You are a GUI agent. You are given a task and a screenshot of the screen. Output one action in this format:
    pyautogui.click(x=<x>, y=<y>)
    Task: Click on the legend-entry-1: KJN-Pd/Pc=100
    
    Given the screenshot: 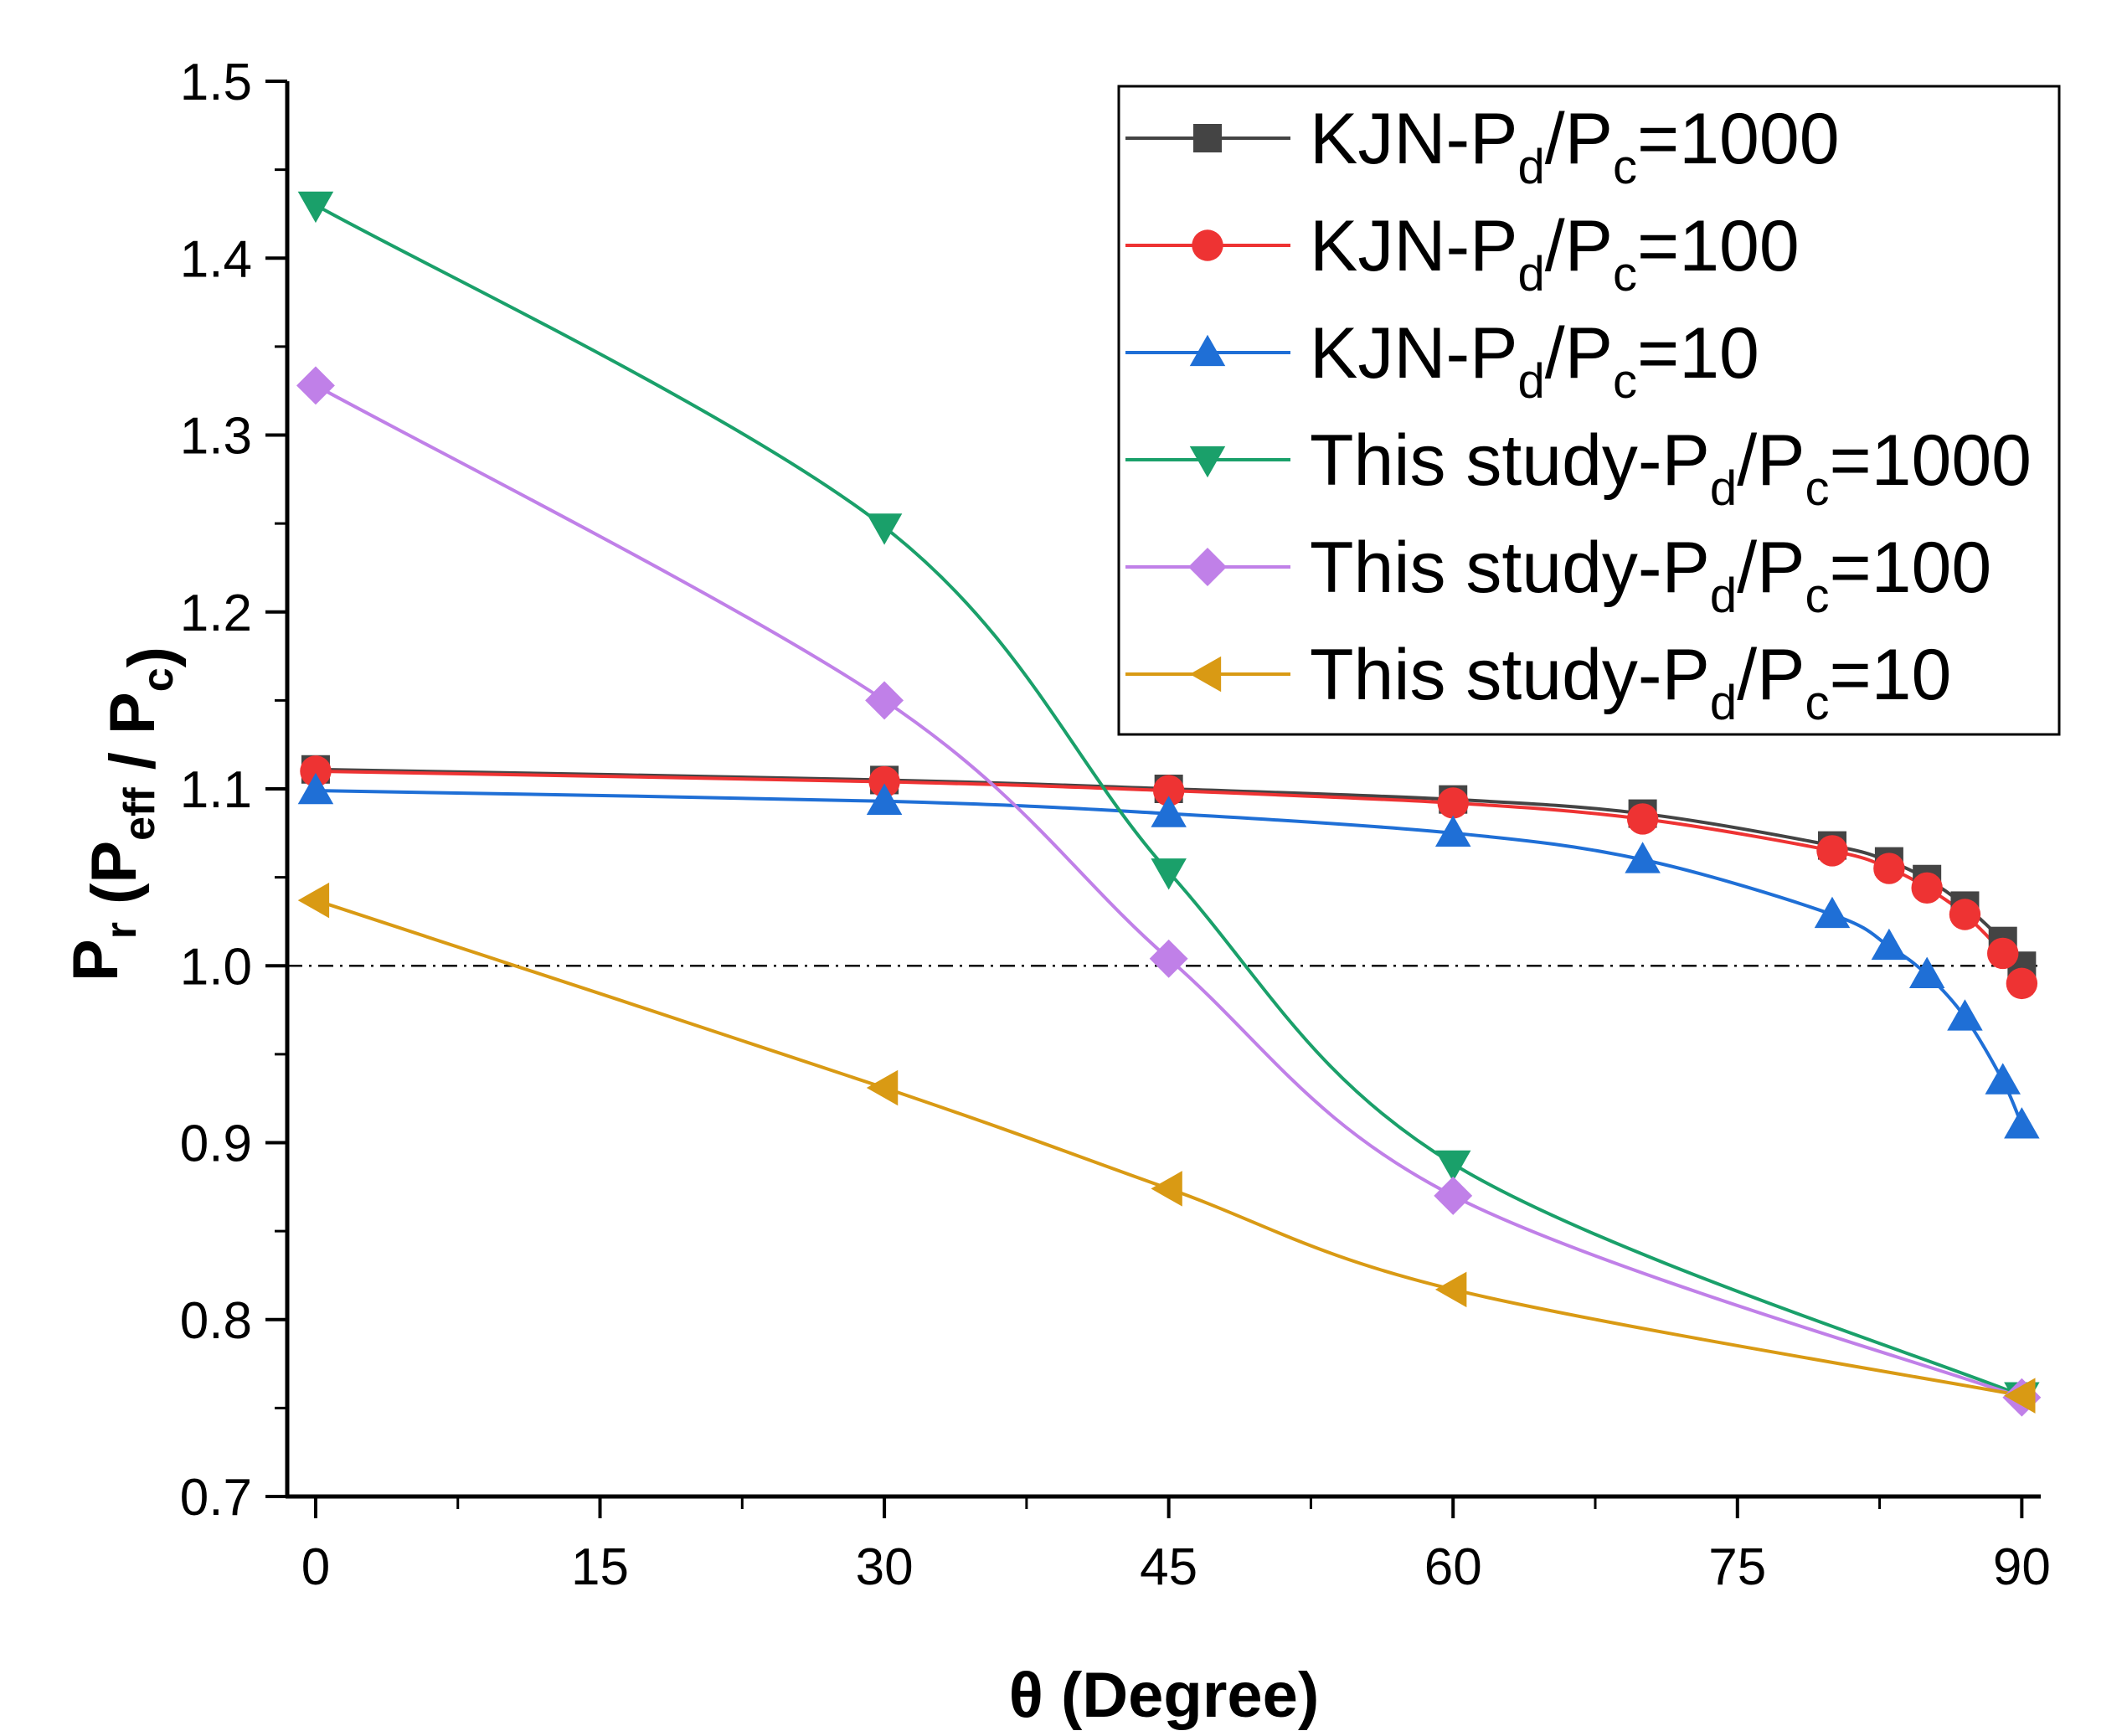 What is the action you would take?
    pyautogui.click(x=1462, y=254)
    